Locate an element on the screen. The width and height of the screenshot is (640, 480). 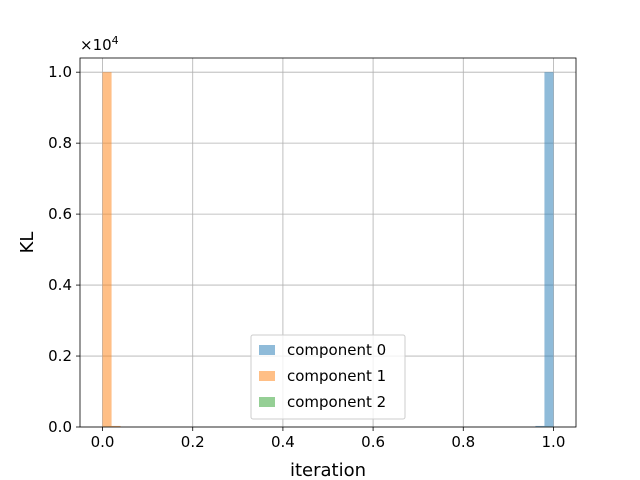
x-tick-label: 1.0 is located at coordinates (554, 442).